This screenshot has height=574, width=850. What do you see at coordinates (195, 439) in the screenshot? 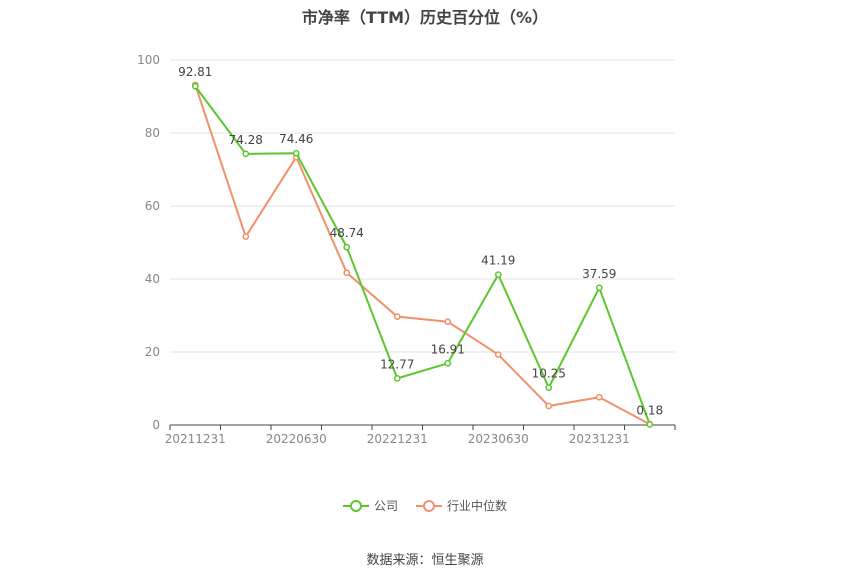
I see `x-tick-label: 20211231` at bounding box center [195, 439].